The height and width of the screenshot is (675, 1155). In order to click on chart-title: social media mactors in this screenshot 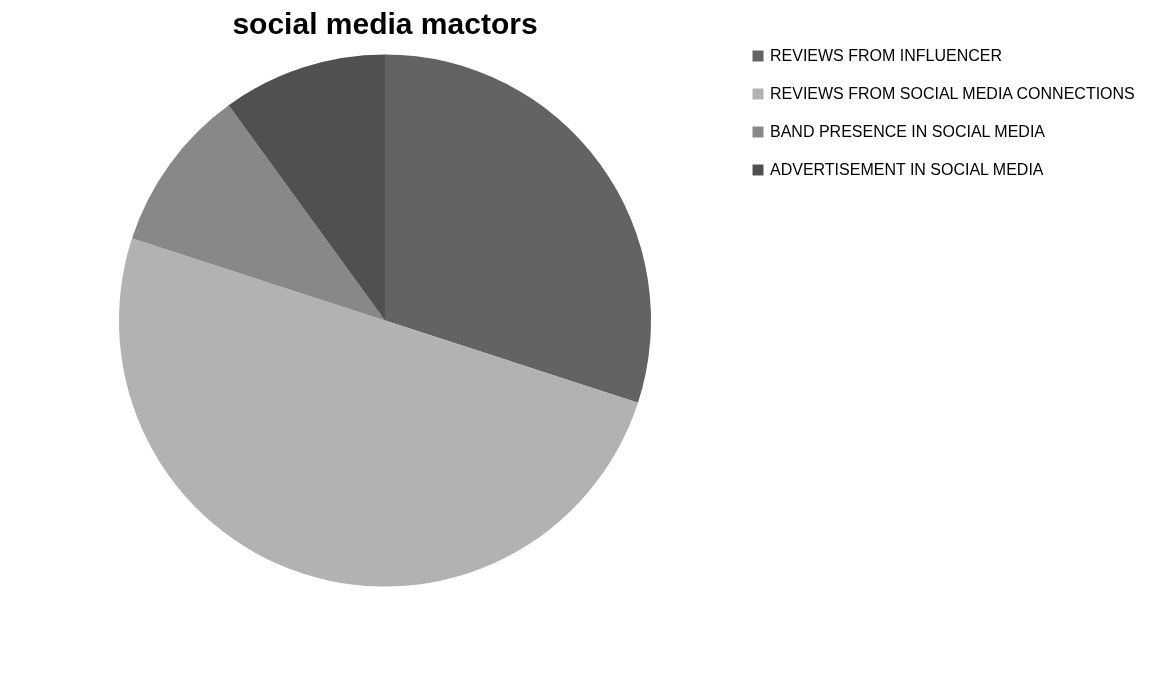, I will do `click(385, 23)`.